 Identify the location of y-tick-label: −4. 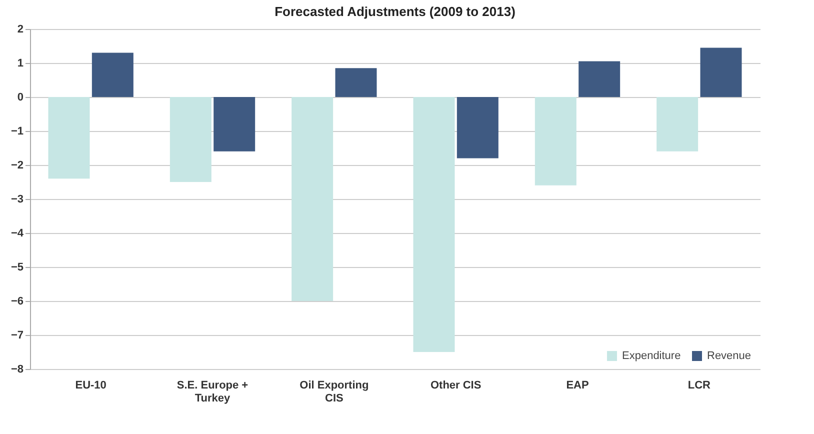
(17, 234).